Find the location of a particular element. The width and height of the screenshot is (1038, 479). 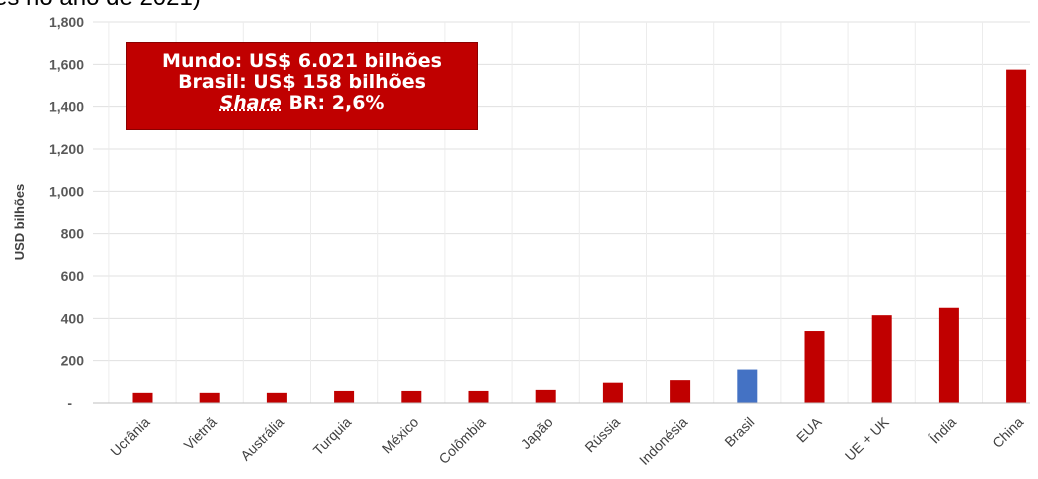

x-tick-label: México is located at coordinates (400, 435).